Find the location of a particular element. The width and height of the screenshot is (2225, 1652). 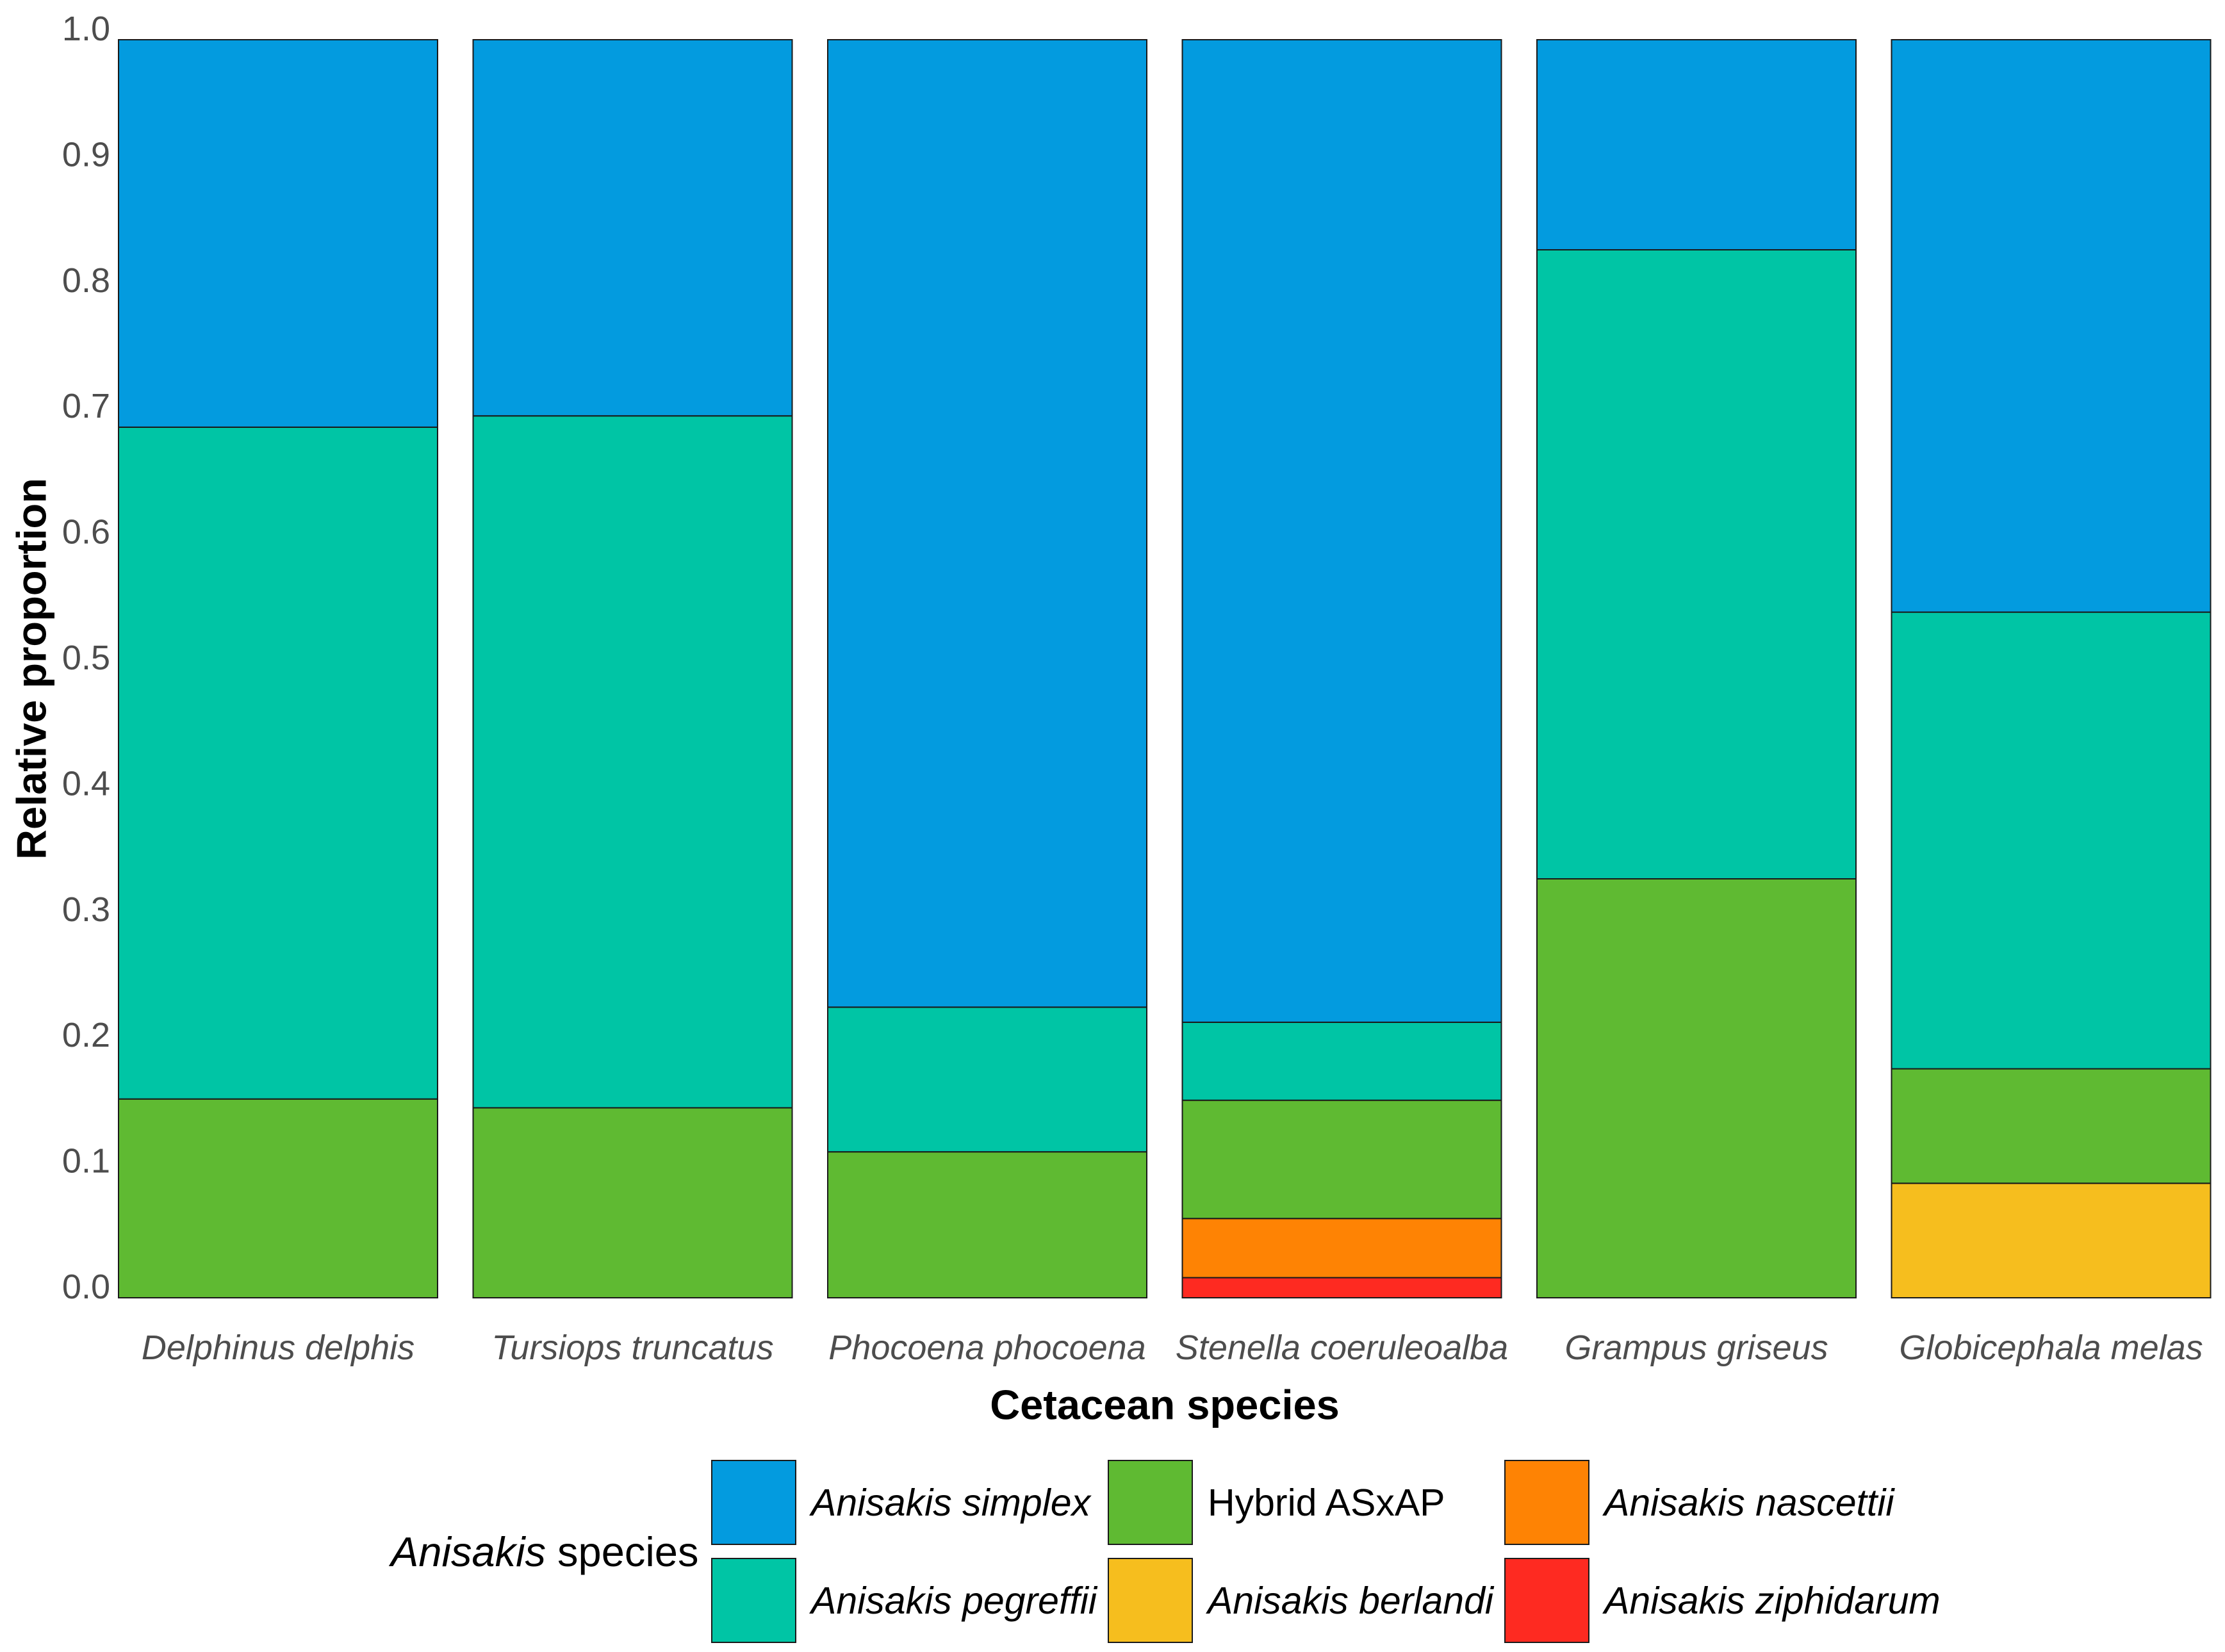

legend-entry-anisakis-nascettii: Anisakis nascettii is located at coordinates (1699, 1503).